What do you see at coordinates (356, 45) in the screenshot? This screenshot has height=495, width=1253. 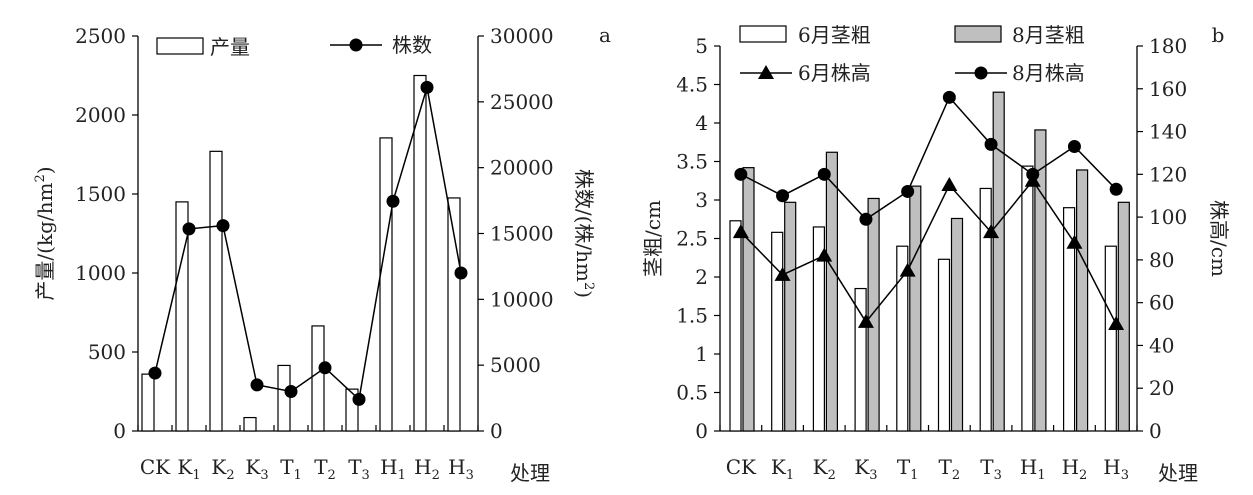 I see `pa-legend-marker` at bounding box center [356, 45].